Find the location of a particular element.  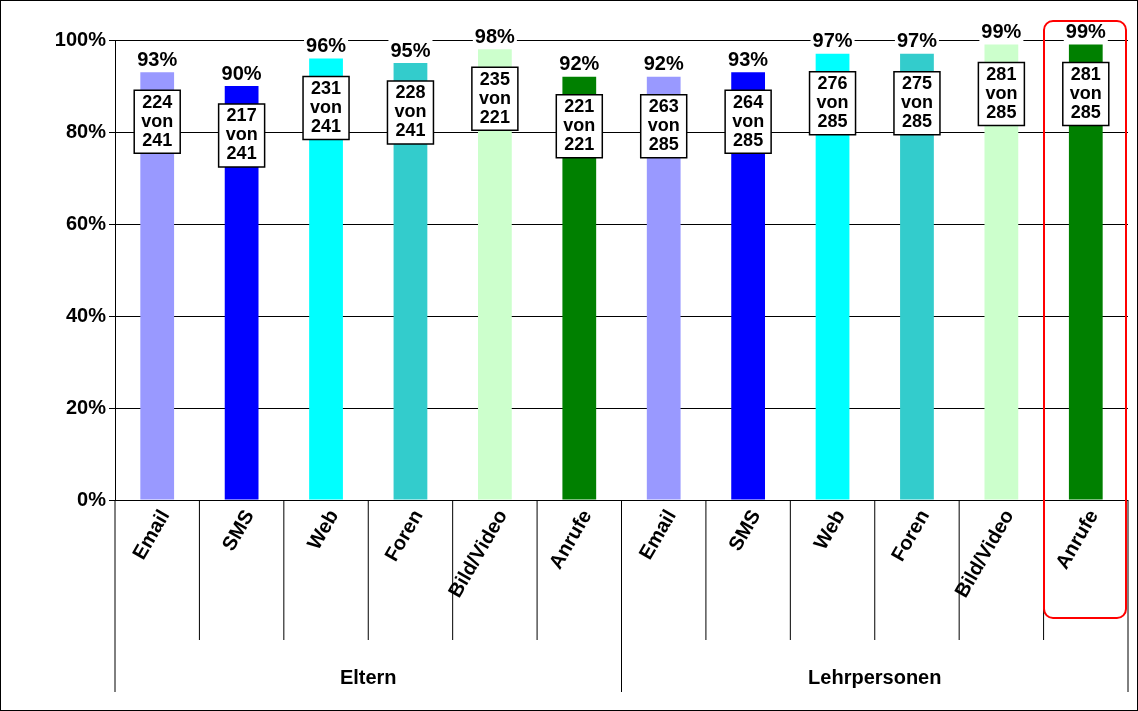

y-tick-label: 20% is located at coordinates (86, 406).